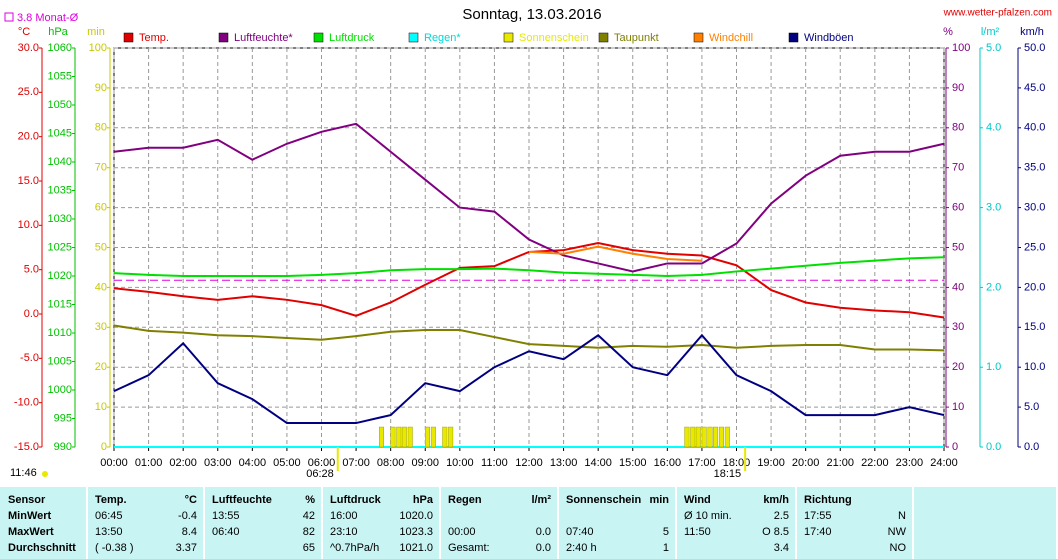 The image size is (1058, 559). I want to click on average-icon, so click(9, 17).